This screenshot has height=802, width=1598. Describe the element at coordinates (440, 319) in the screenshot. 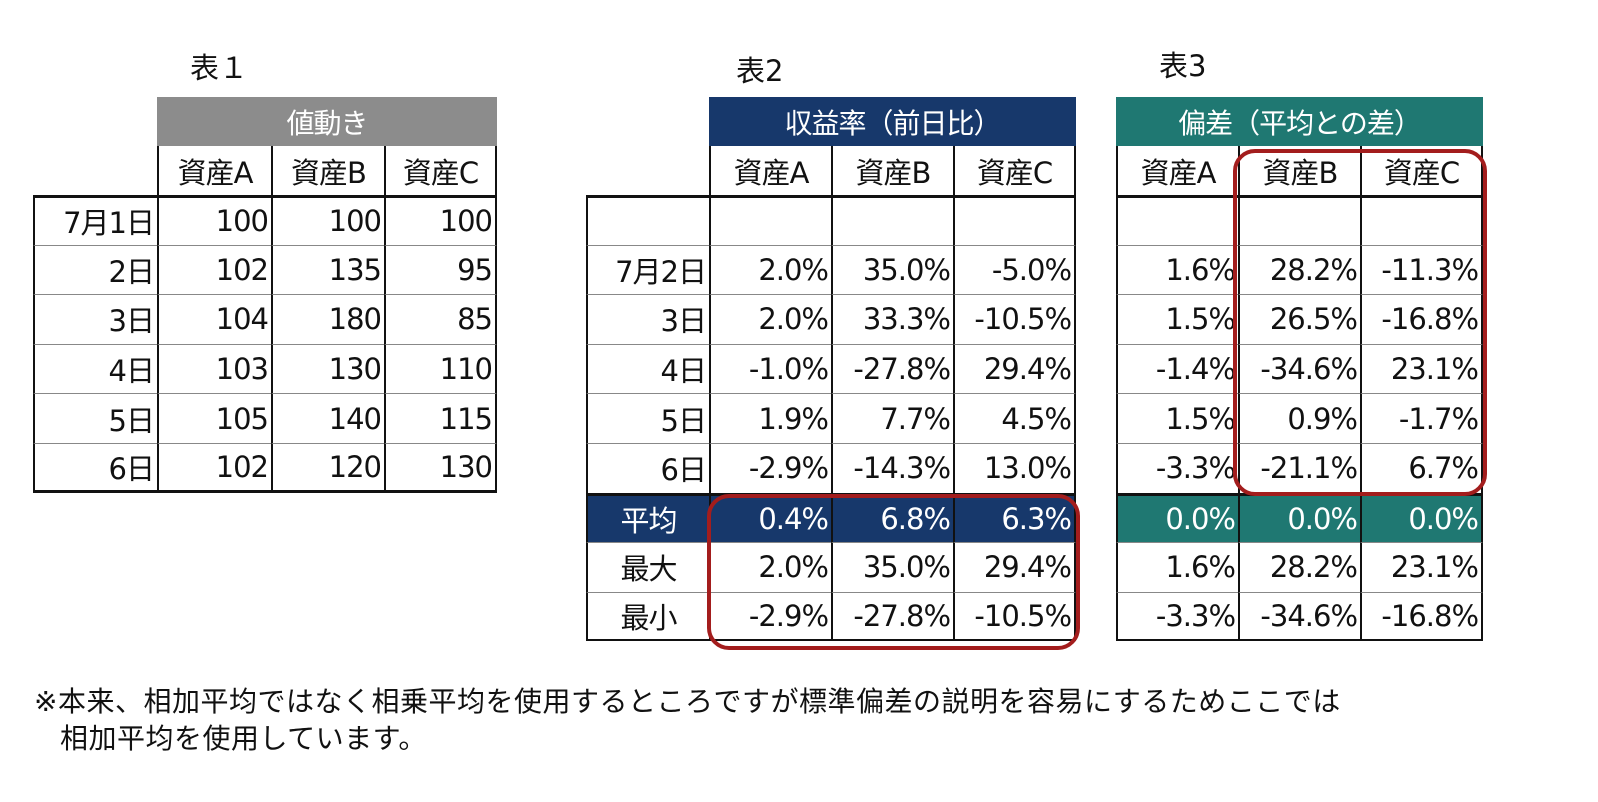

I see `table1-cell: 85` at that location.